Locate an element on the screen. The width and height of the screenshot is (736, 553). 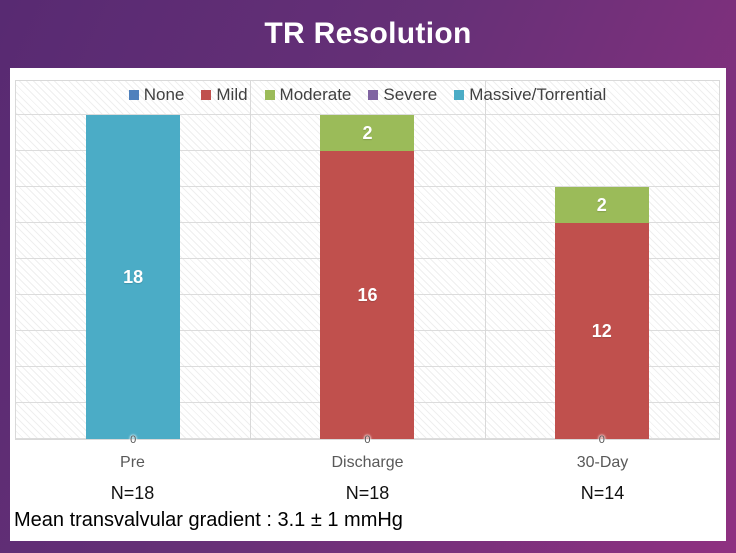
category-label-discharge: Discharge is located at coordinates (367, 462).